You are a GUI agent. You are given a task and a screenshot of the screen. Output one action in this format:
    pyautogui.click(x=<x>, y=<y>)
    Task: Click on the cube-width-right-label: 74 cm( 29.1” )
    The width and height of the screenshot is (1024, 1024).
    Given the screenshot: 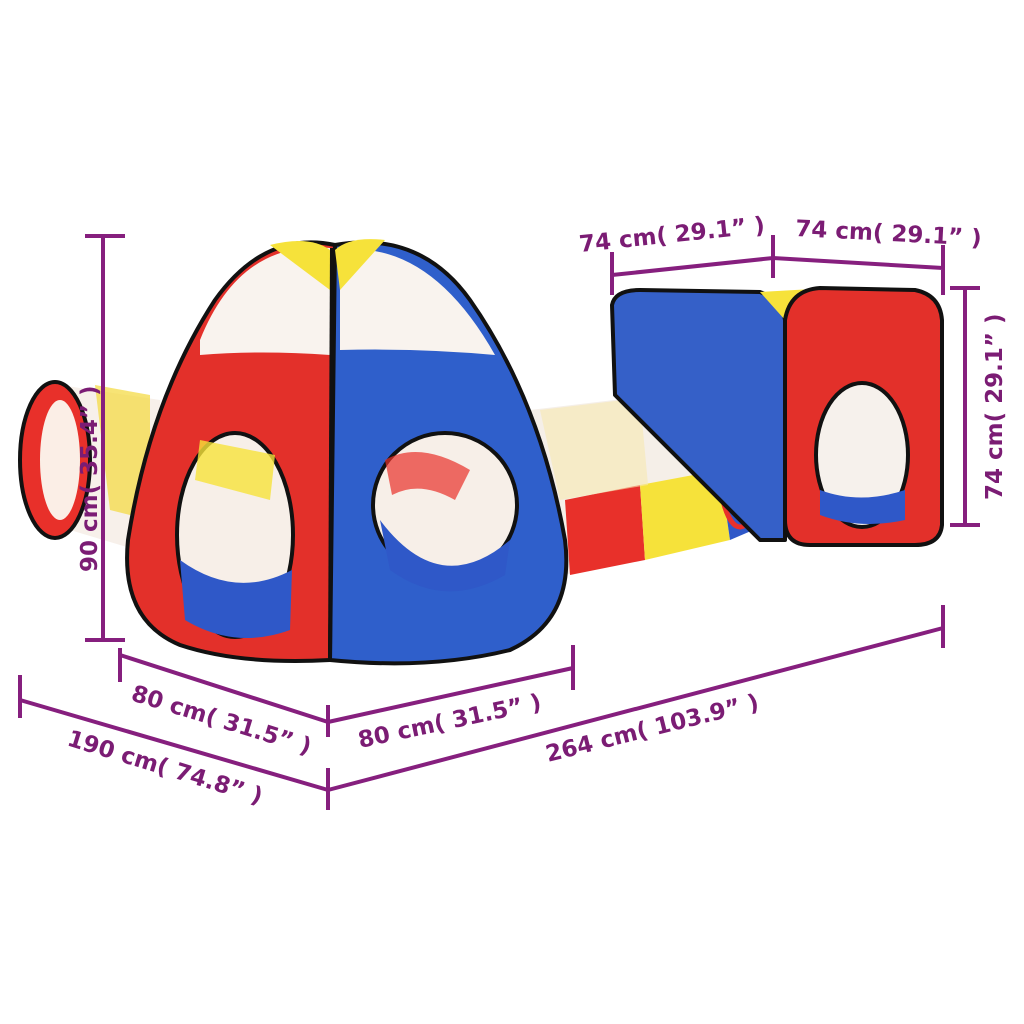 What is the action you would take?
    pyautogui.click(x=889, y=234)
    